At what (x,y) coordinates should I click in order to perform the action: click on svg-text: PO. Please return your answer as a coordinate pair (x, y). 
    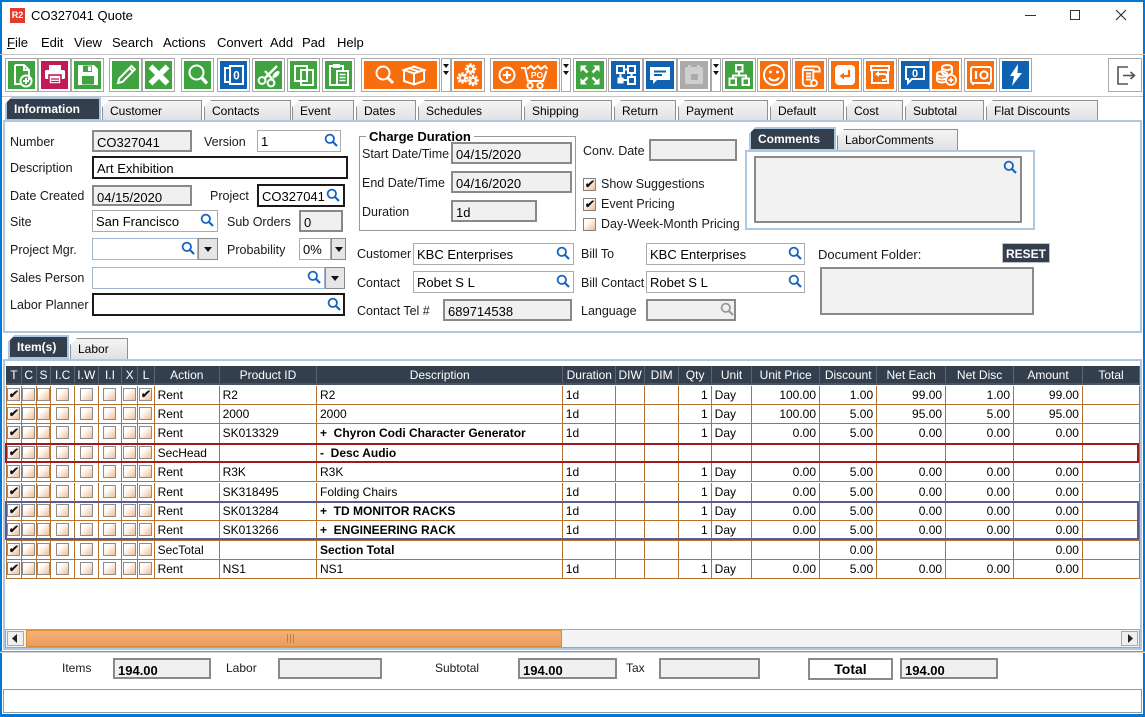
    Looking at the image, I should click on (537, 75).